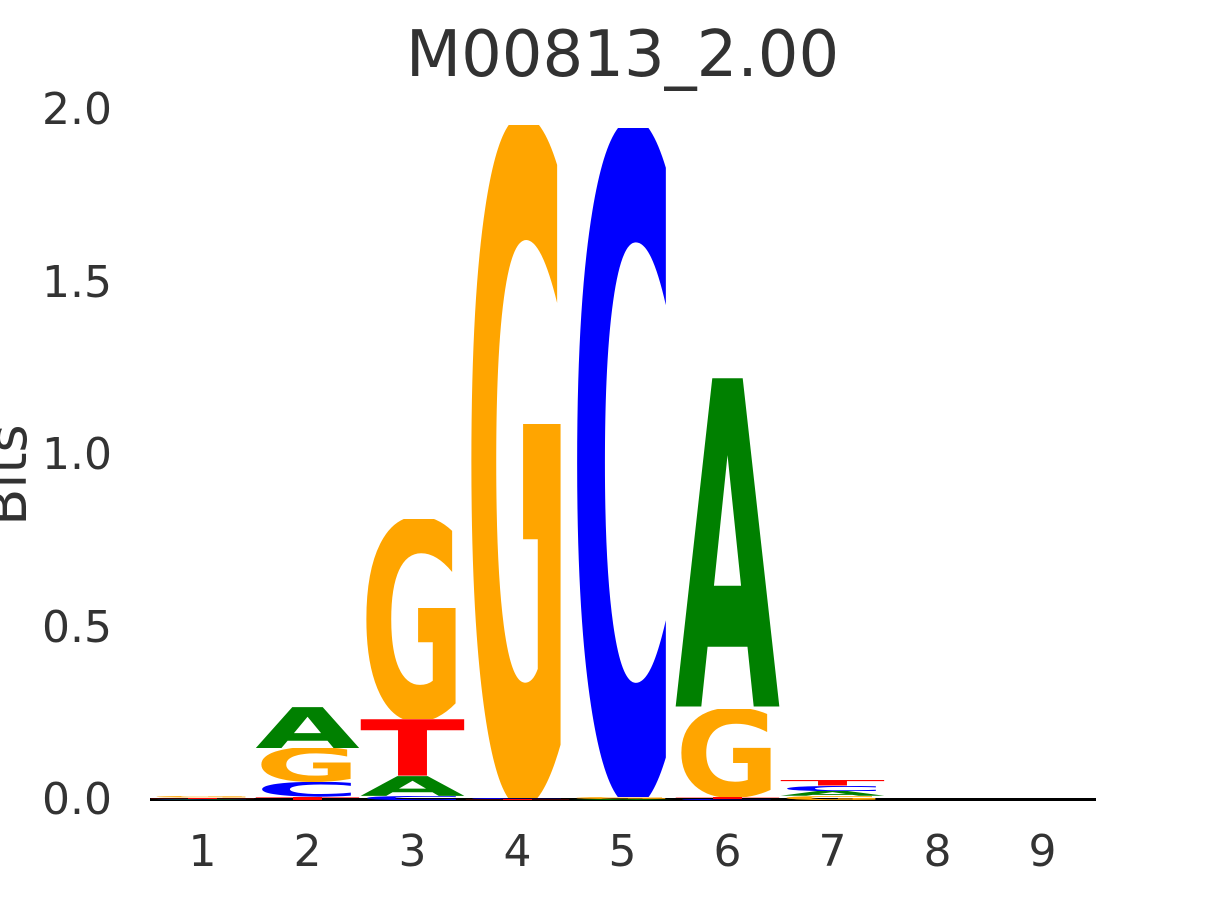 This screenshot has width=1215, height=900. I want to click on logo-letter-A-pos6: A, so click(727, 542).